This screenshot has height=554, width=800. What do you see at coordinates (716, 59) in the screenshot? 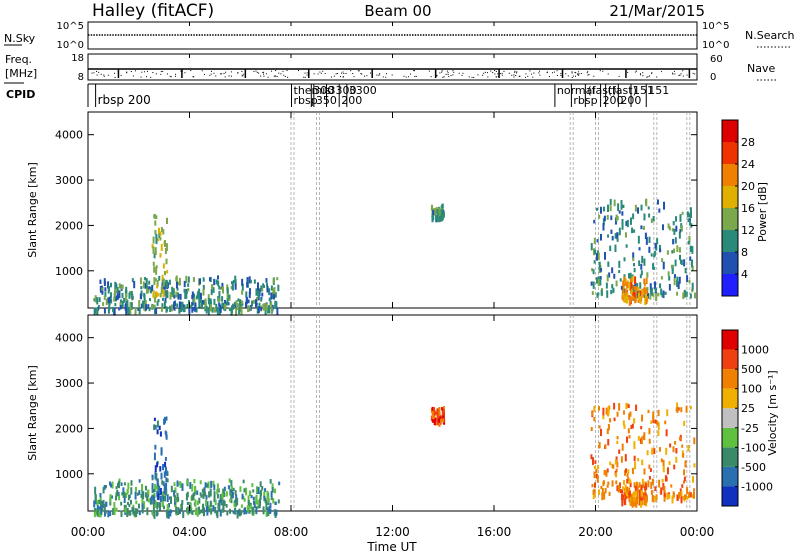
I see `freq-right-tick-top: 60` at bounding box center [716, 59].